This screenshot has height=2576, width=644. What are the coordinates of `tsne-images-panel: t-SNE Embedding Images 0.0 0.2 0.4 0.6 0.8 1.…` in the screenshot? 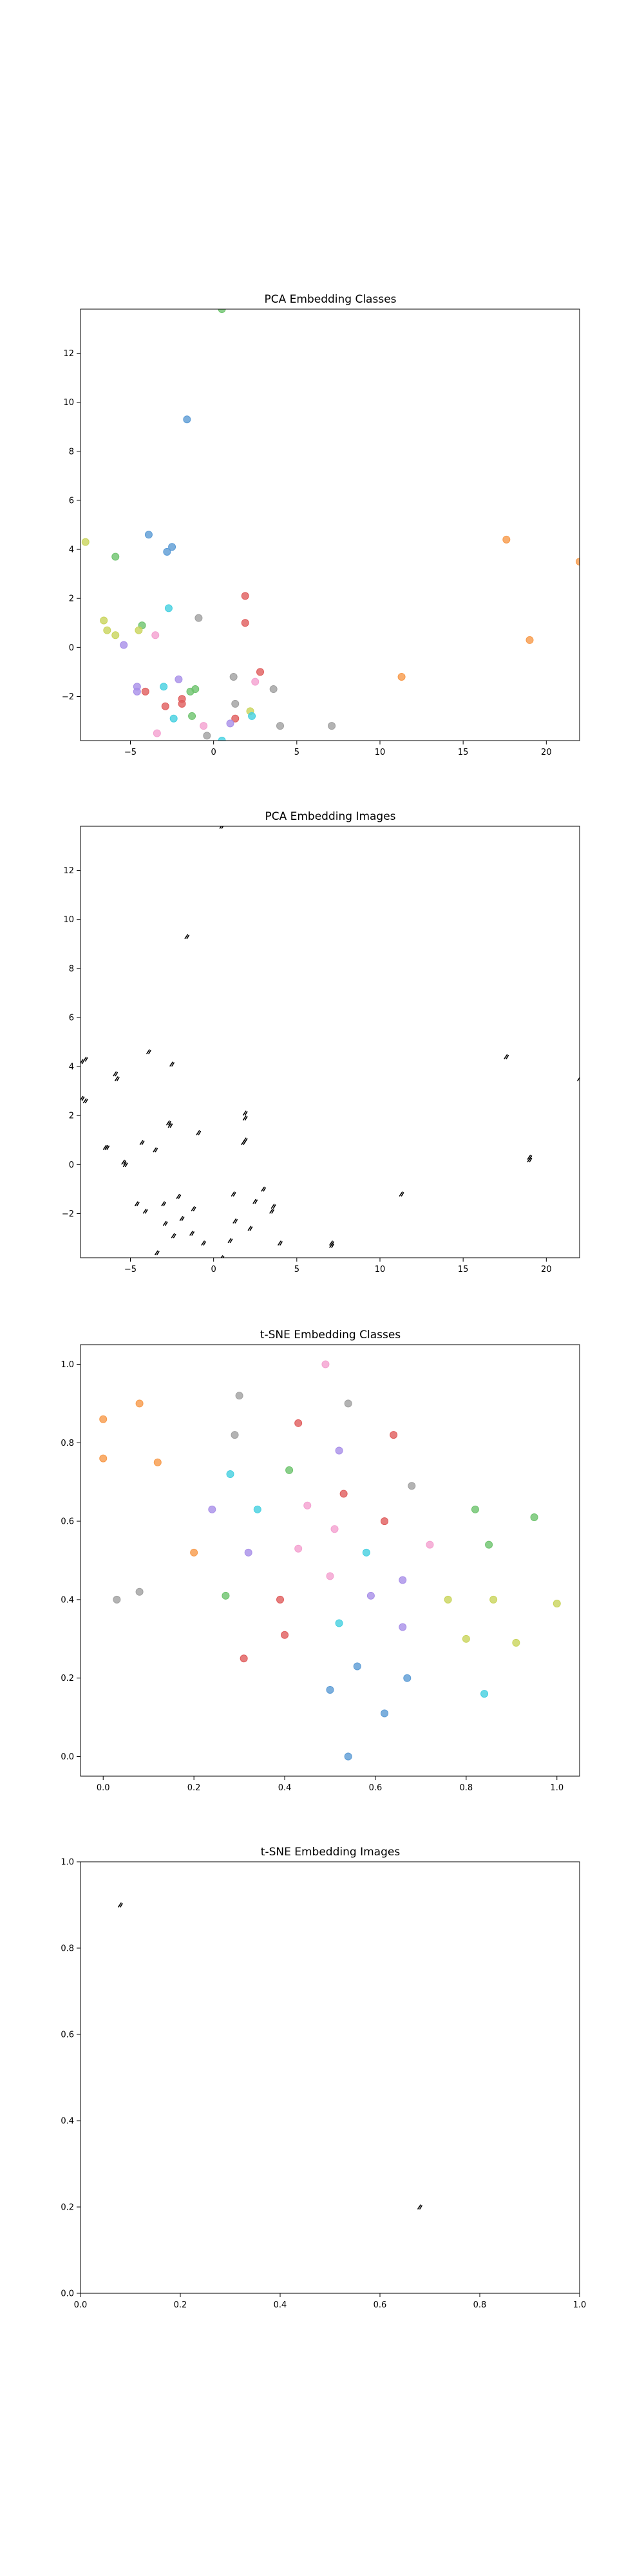 It's located at (323, 2078).